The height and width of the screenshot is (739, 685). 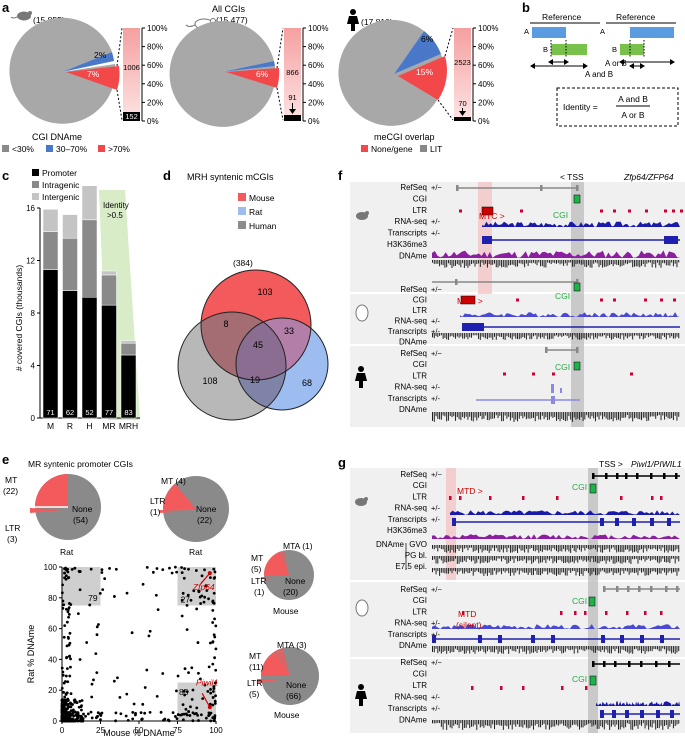 What do you see at coordinates (296, 685) in the screenshot?
I see `e4-none: None` at bounding box center [296, 685].